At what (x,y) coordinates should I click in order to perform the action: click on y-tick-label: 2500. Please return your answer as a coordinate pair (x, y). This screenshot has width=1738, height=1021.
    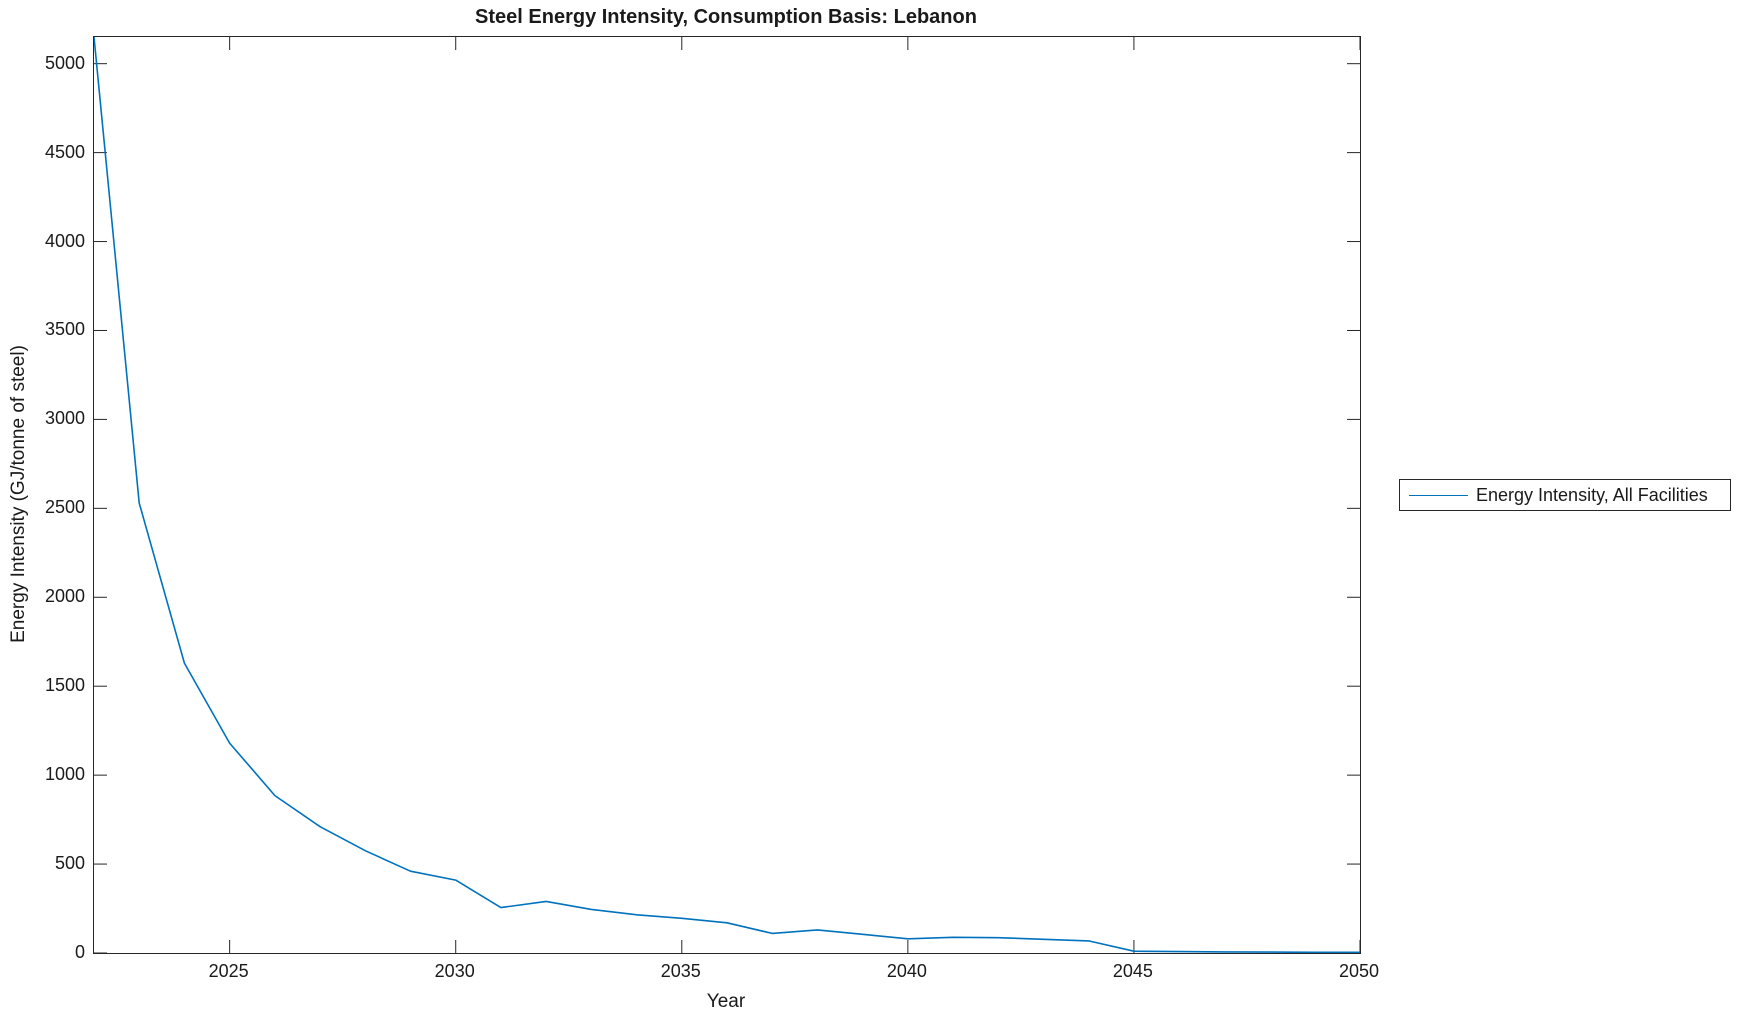
    Looking at the image, I should click on (64, 507).